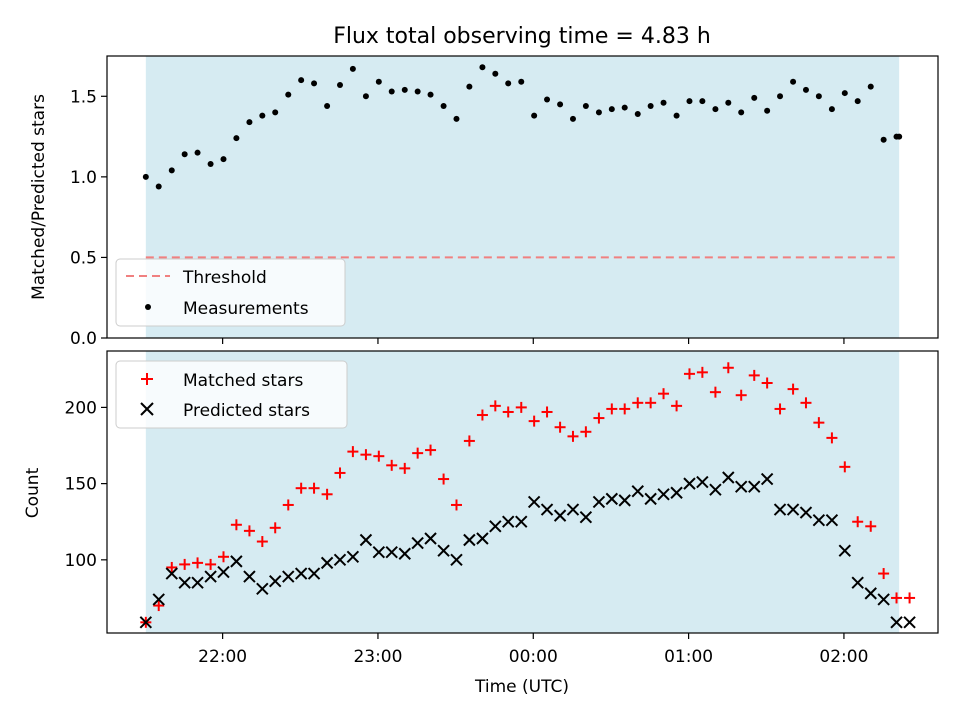 The width and height of the screenshot is (960, 720). I want to click on top-legend: Threshold Measurements, so click(230, 292).